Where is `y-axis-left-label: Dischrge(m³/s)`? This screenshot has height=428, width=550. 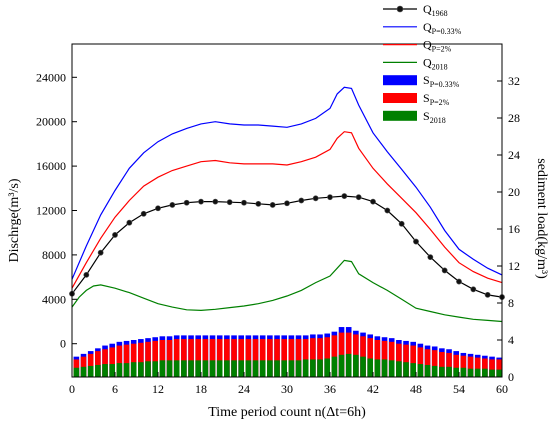
y-axis-left-label: Dischrge(m³/s) is located at coordinates (14, 220).